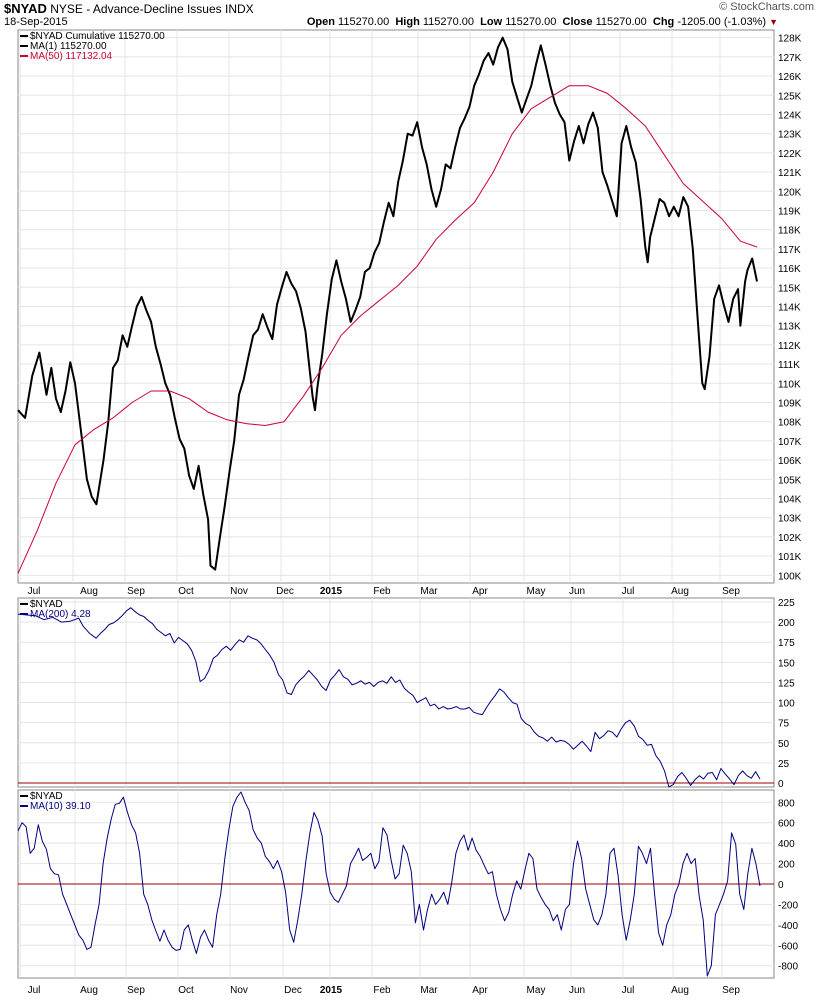 Image resolution: width=820 pixels, height=1000 pixels. I want to click on ma200-y-tick-label: 25, so click(784, 764).